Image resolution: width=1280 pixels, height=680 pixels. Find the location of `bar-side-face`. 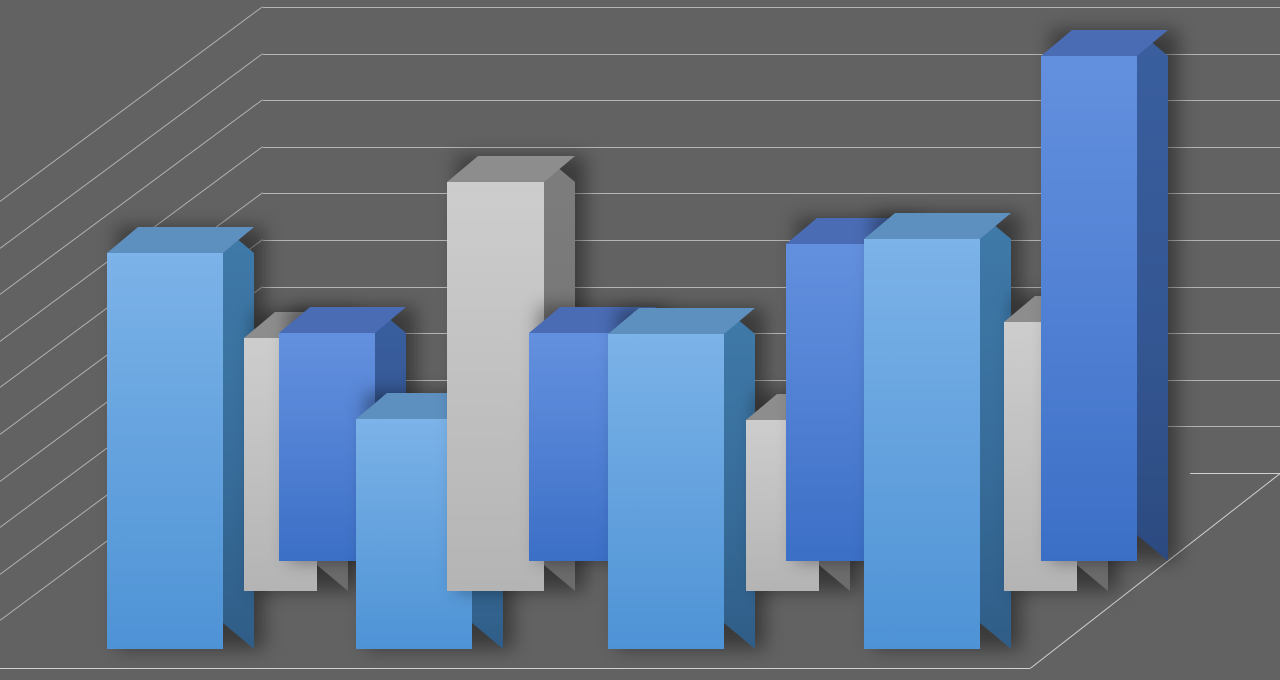

bar-side-face is located at coordinates (1152, 295).